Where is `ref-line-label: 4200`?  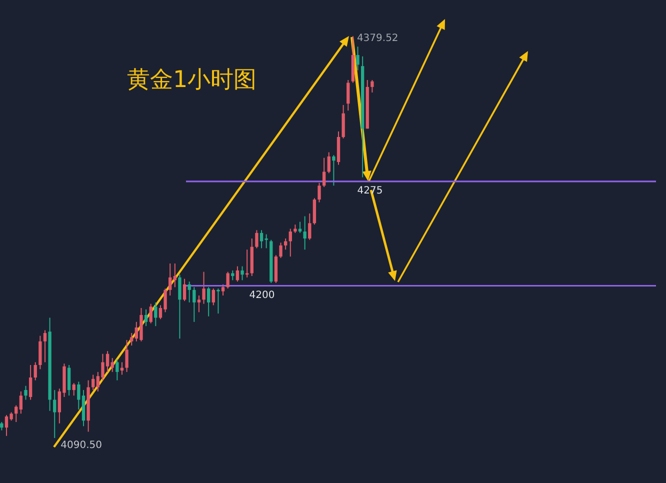
ref-line-label: 4200 is located at coordinates (262, 295).